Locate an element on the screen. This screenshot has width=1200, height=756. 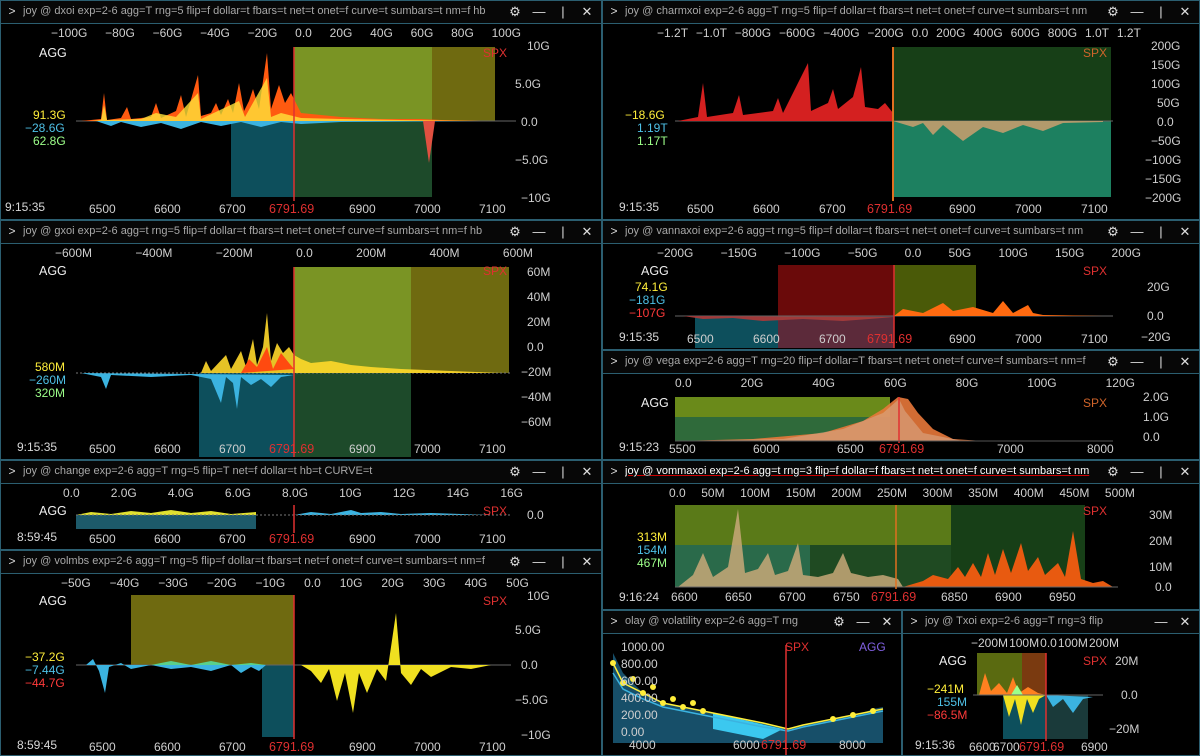
call-value: 1.19T is located at coordinates (652, 128).